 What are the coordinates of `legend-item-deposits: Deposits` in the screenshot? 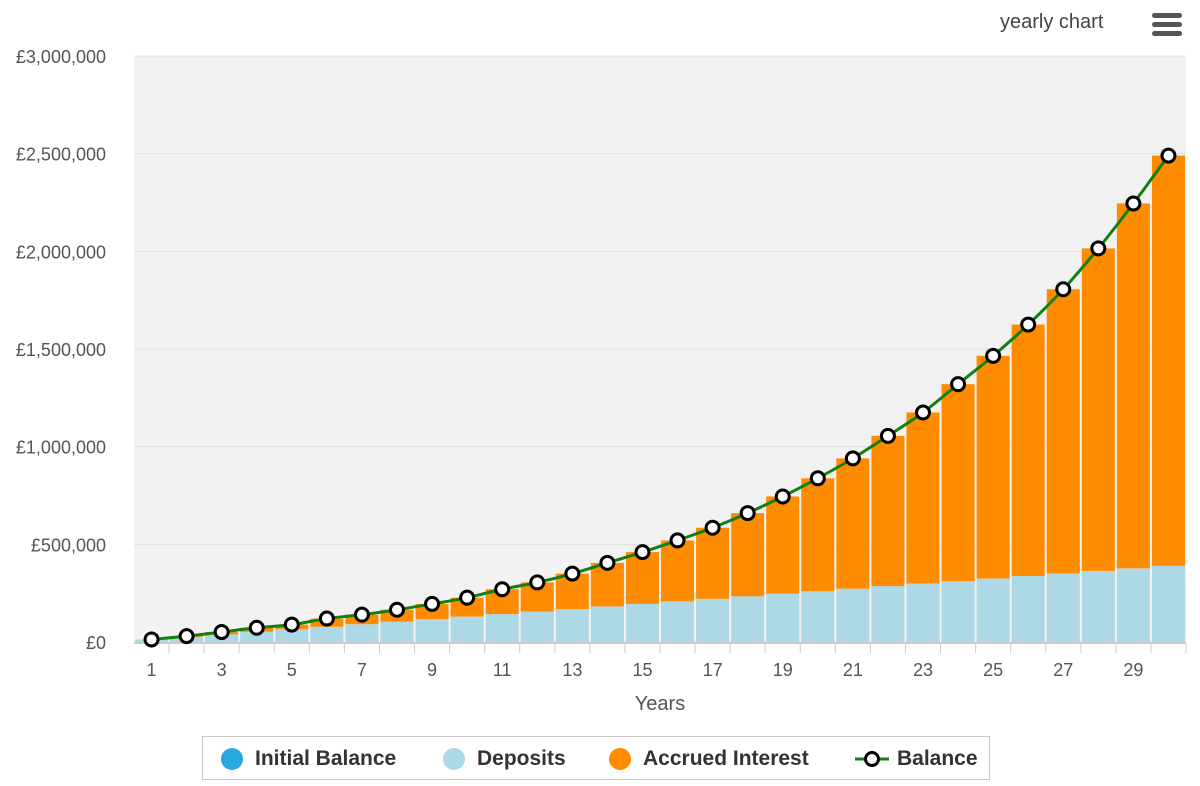 It's located at (504, 759).